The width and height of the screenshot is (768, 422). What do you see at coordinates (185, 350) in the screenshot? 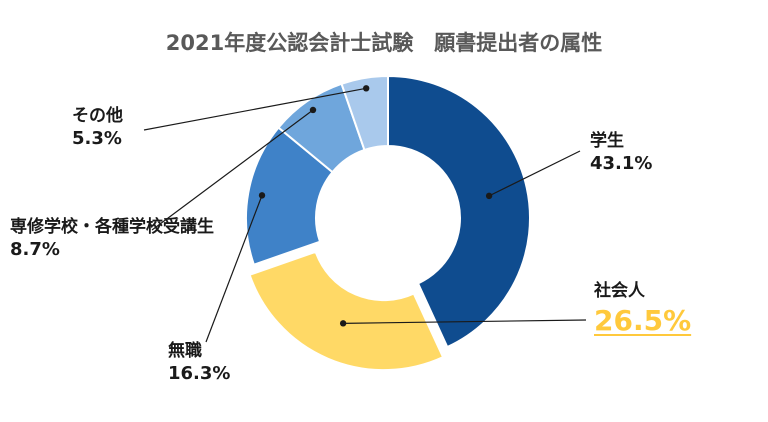
I see `label-unemployed: 無職` at bounding box center [185, 350].